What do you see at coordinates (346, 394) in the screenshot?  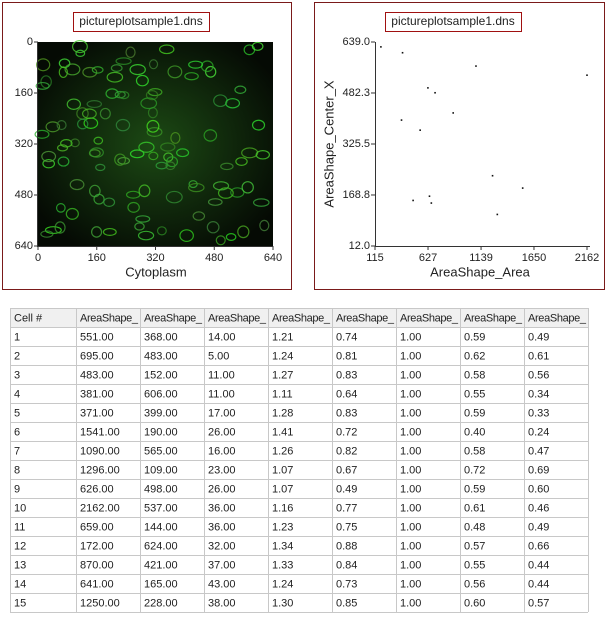 I see `table-cell: 0.64` at bounding box center [346, 394].